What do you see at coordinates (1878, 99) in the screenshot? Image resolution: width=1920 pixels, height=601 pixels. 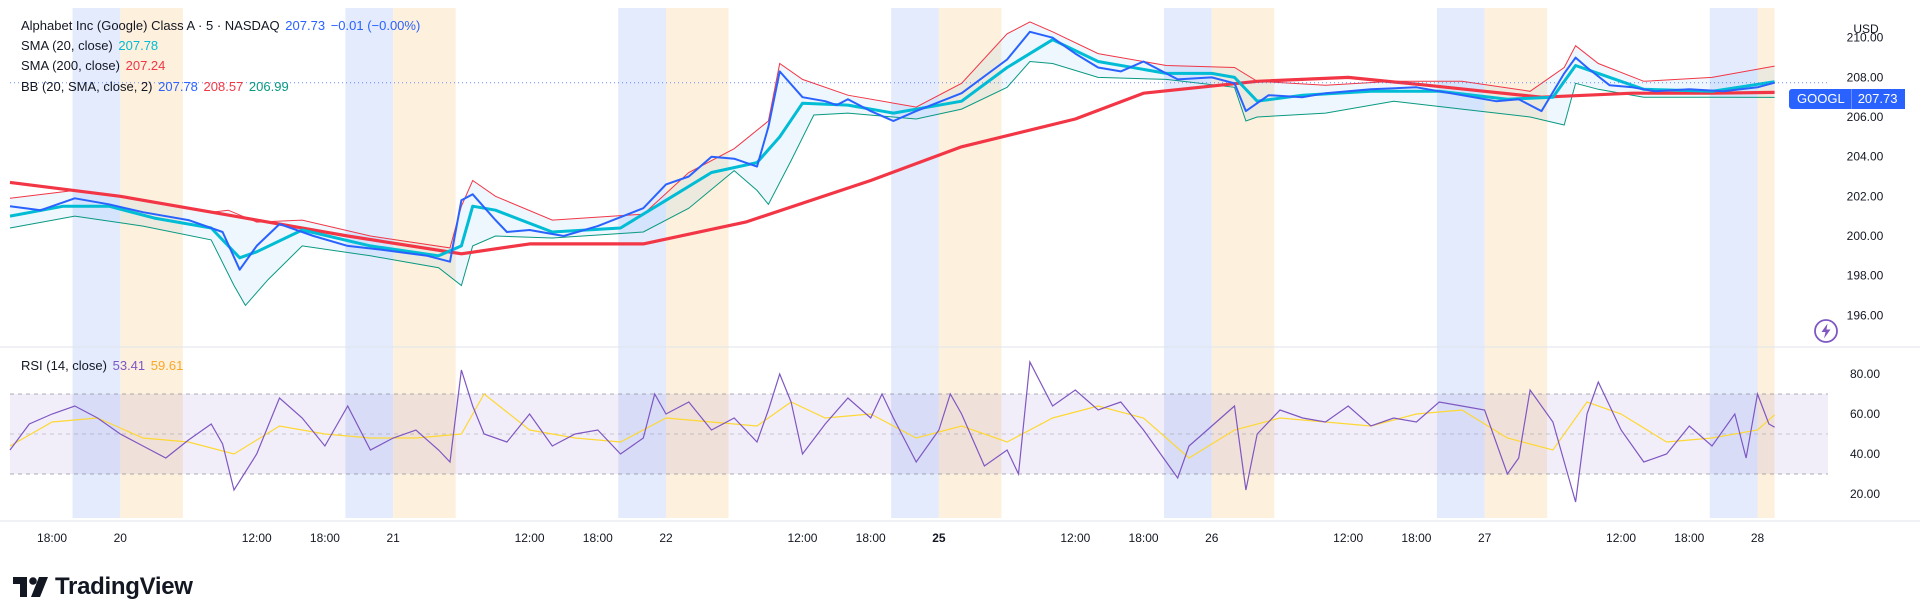 I see `price-tag-value: 207.73` at bounding box center [1878, 99].